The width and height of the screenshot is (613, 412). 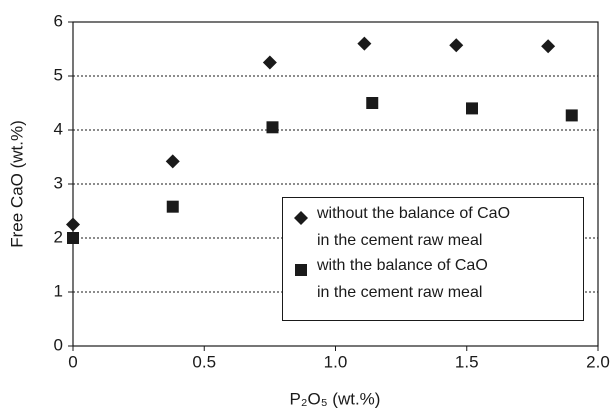 What do you see at coordinates (58, 74) in the screenshot?
I see `y-tick-label: 5` at bounding box center [58, 74].